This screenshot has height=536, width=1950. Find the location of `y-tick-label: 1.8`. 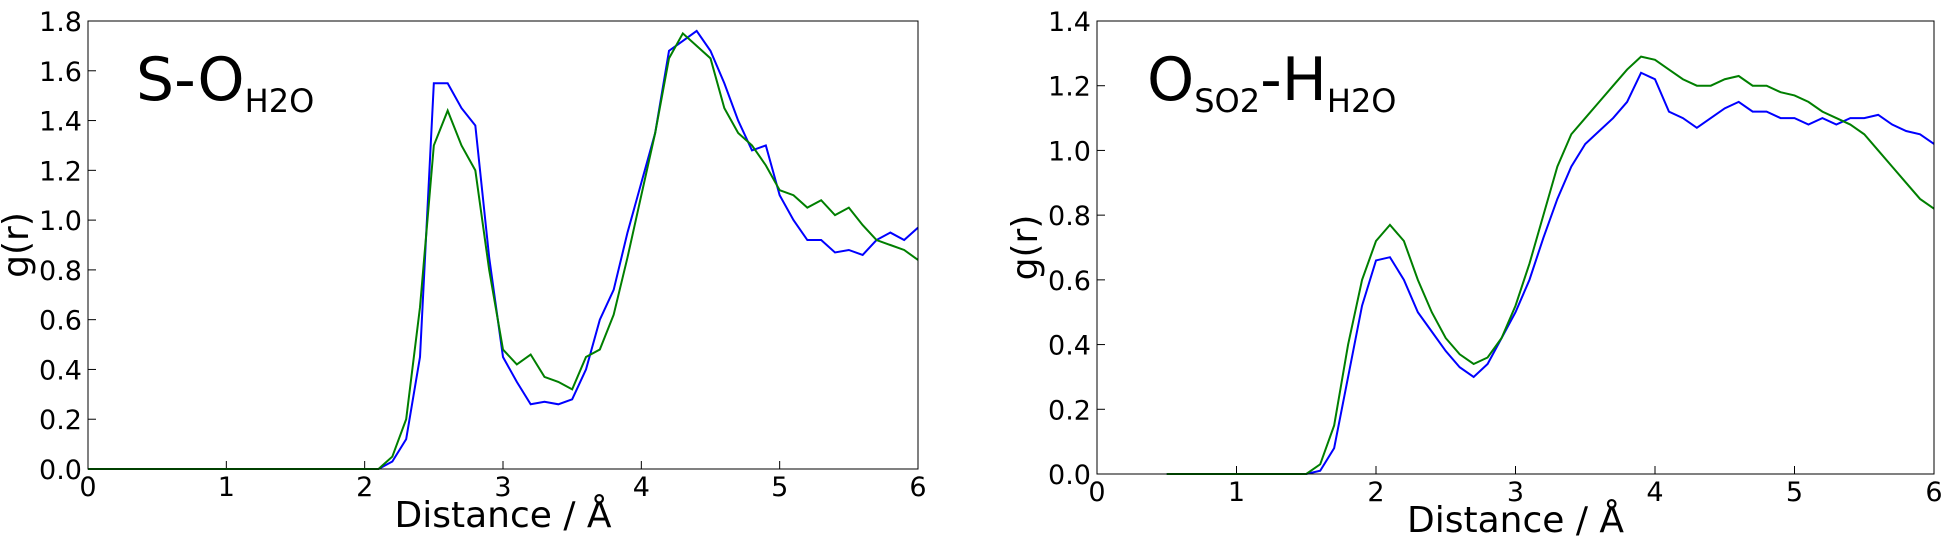

y-tick-label: 1.8 is located at coordinates (60, 22).